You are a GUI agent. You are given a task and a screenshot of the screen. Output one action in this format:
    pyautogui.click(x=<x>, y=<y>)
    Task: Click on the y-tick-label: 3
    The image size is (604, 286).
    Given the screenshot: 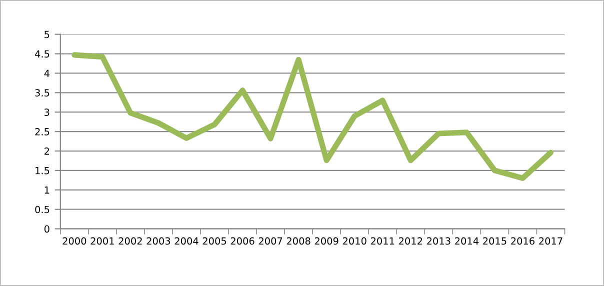 What is the action you would take?
    pyautogui.click(x=47, y=112)
    